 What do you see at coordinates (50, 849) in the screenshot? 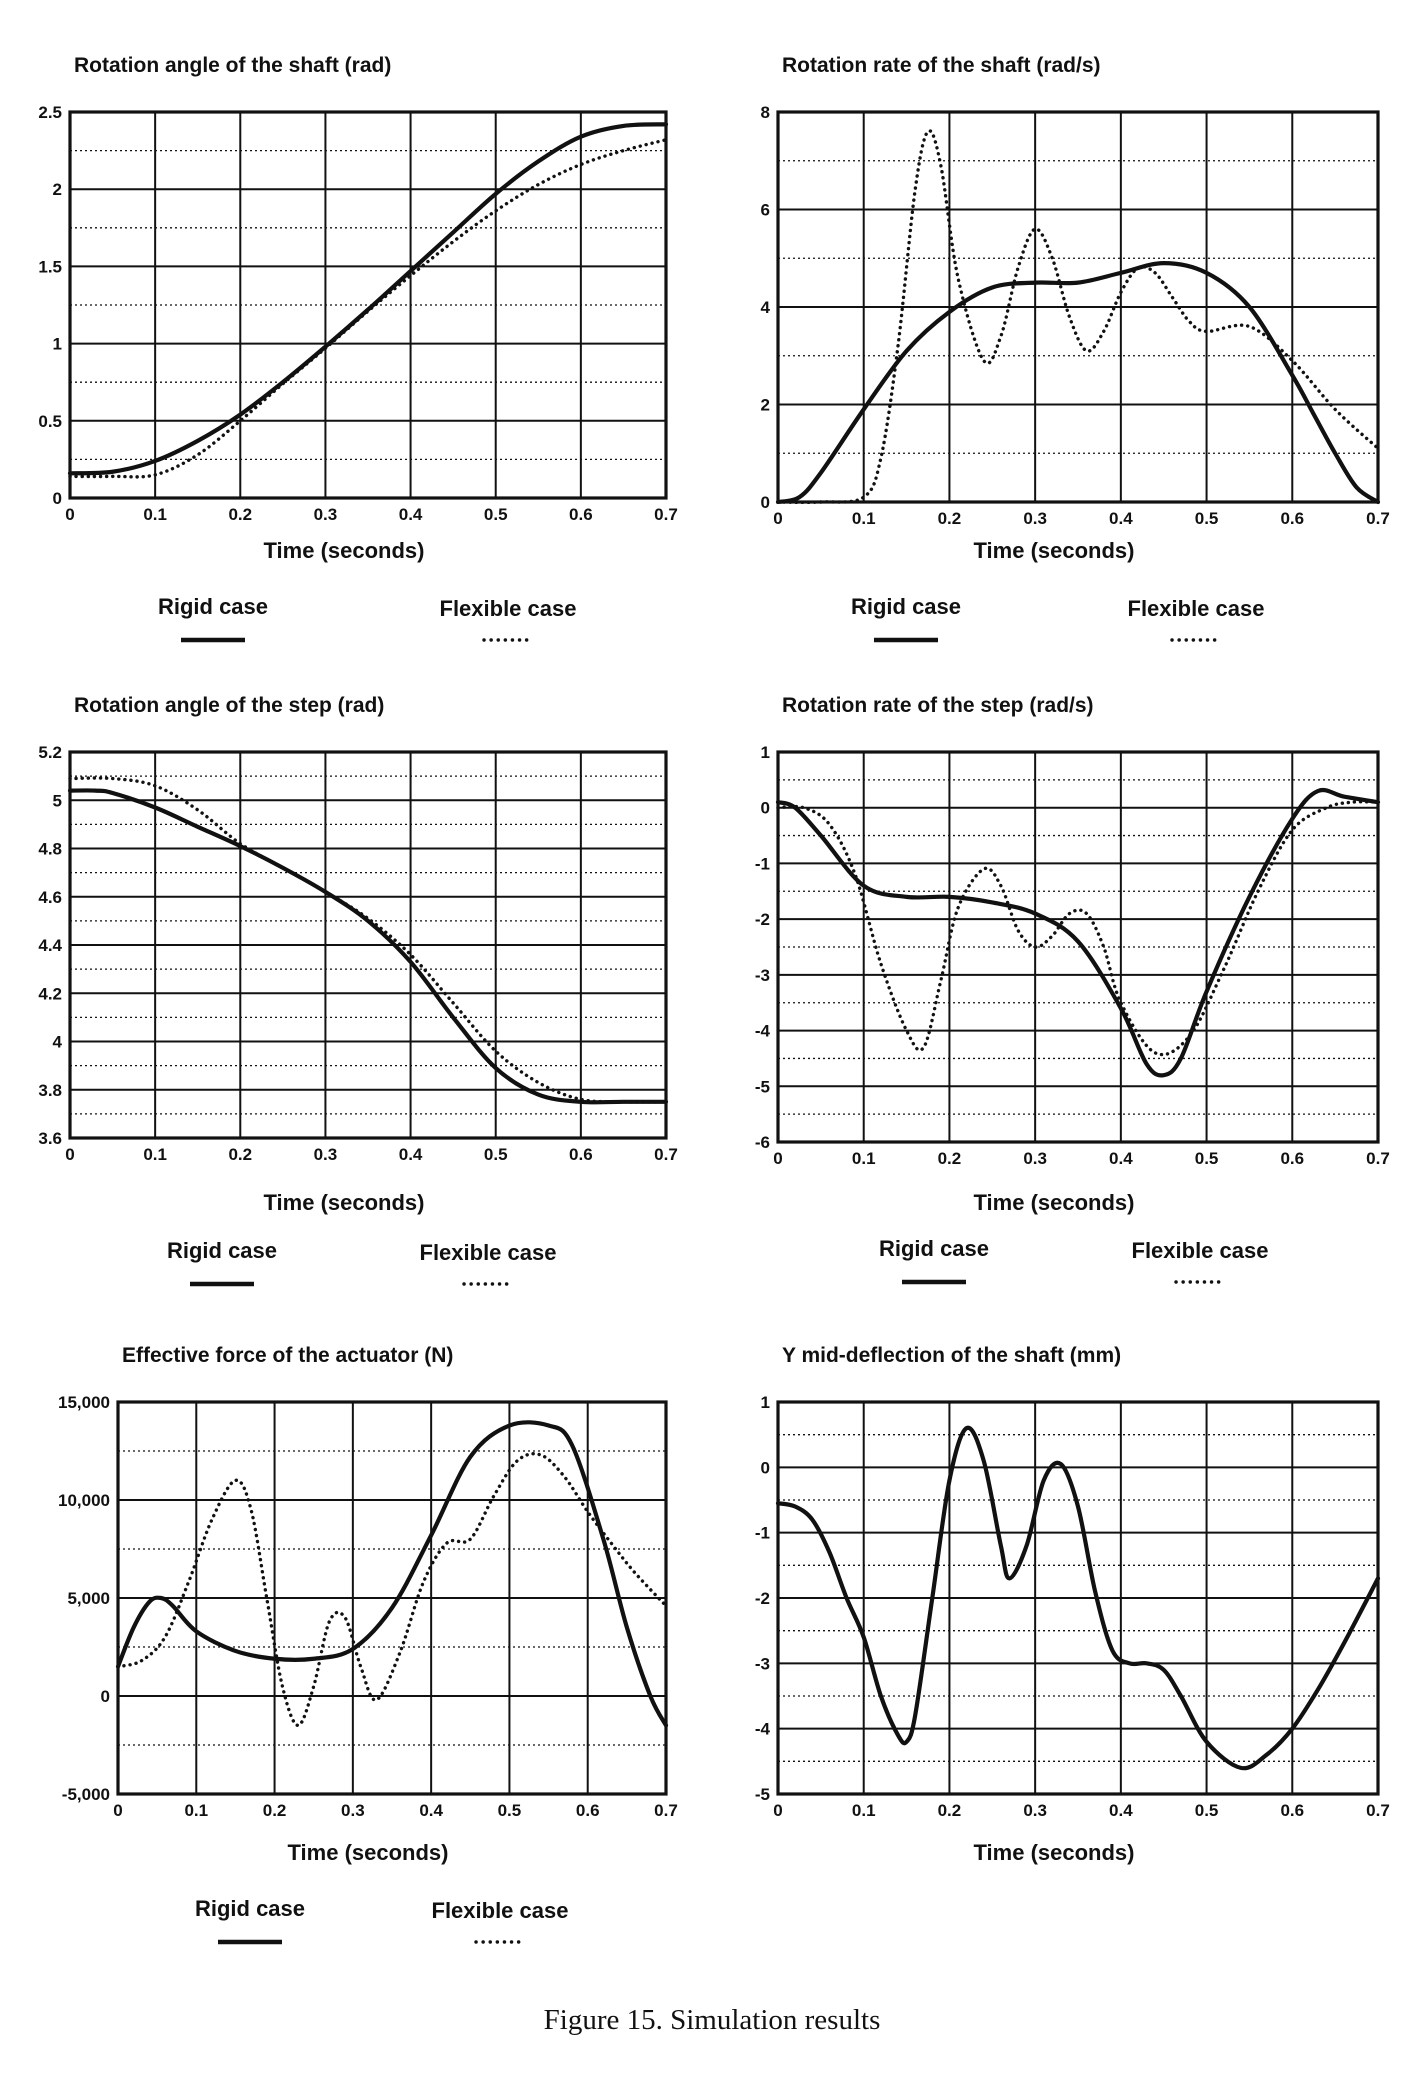
I see `y-tick-label: 4.8` at bounding box center [50, 849].